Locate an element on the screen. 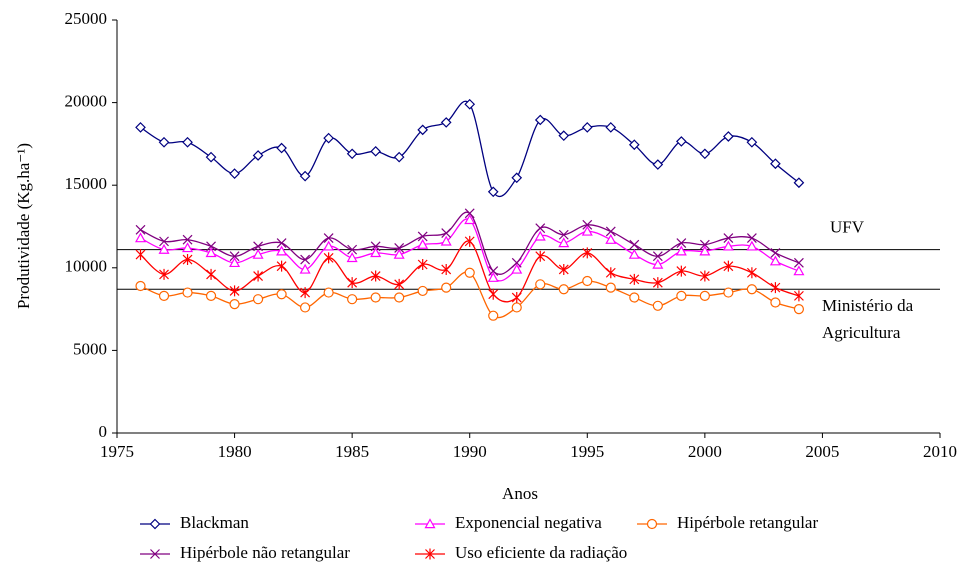 Image resolution: width=966 pixels, height=574 pixels. y-axis-title: Produtividade (Kg.ha⁻¹) is located at coordinates (23, 226).